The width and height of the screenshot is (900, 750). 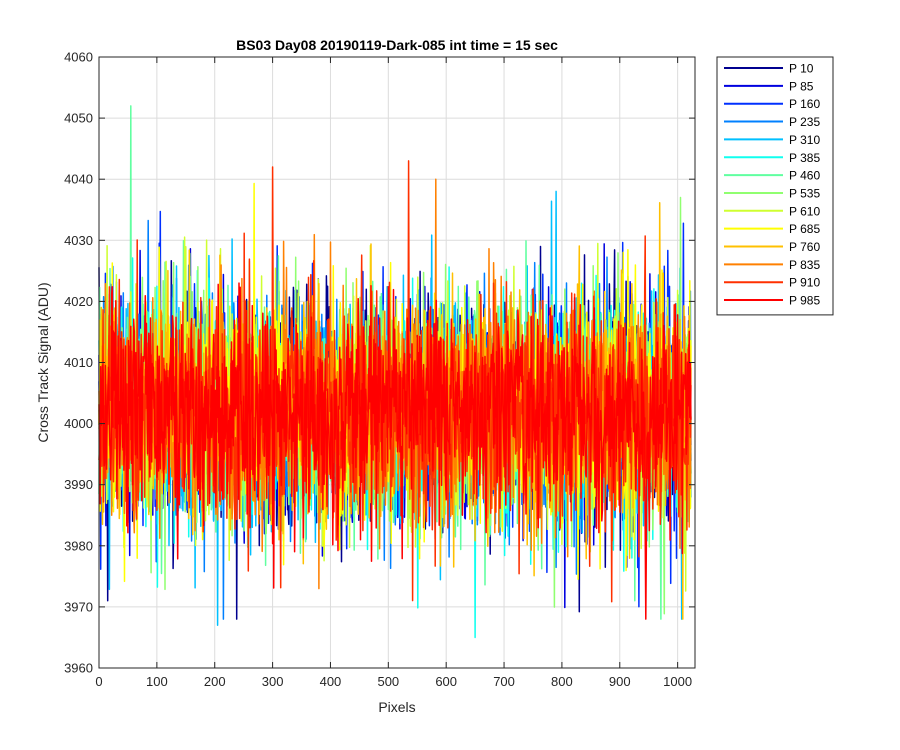 I want to click on x-tick-label: 800, so click(x=562, y=681).